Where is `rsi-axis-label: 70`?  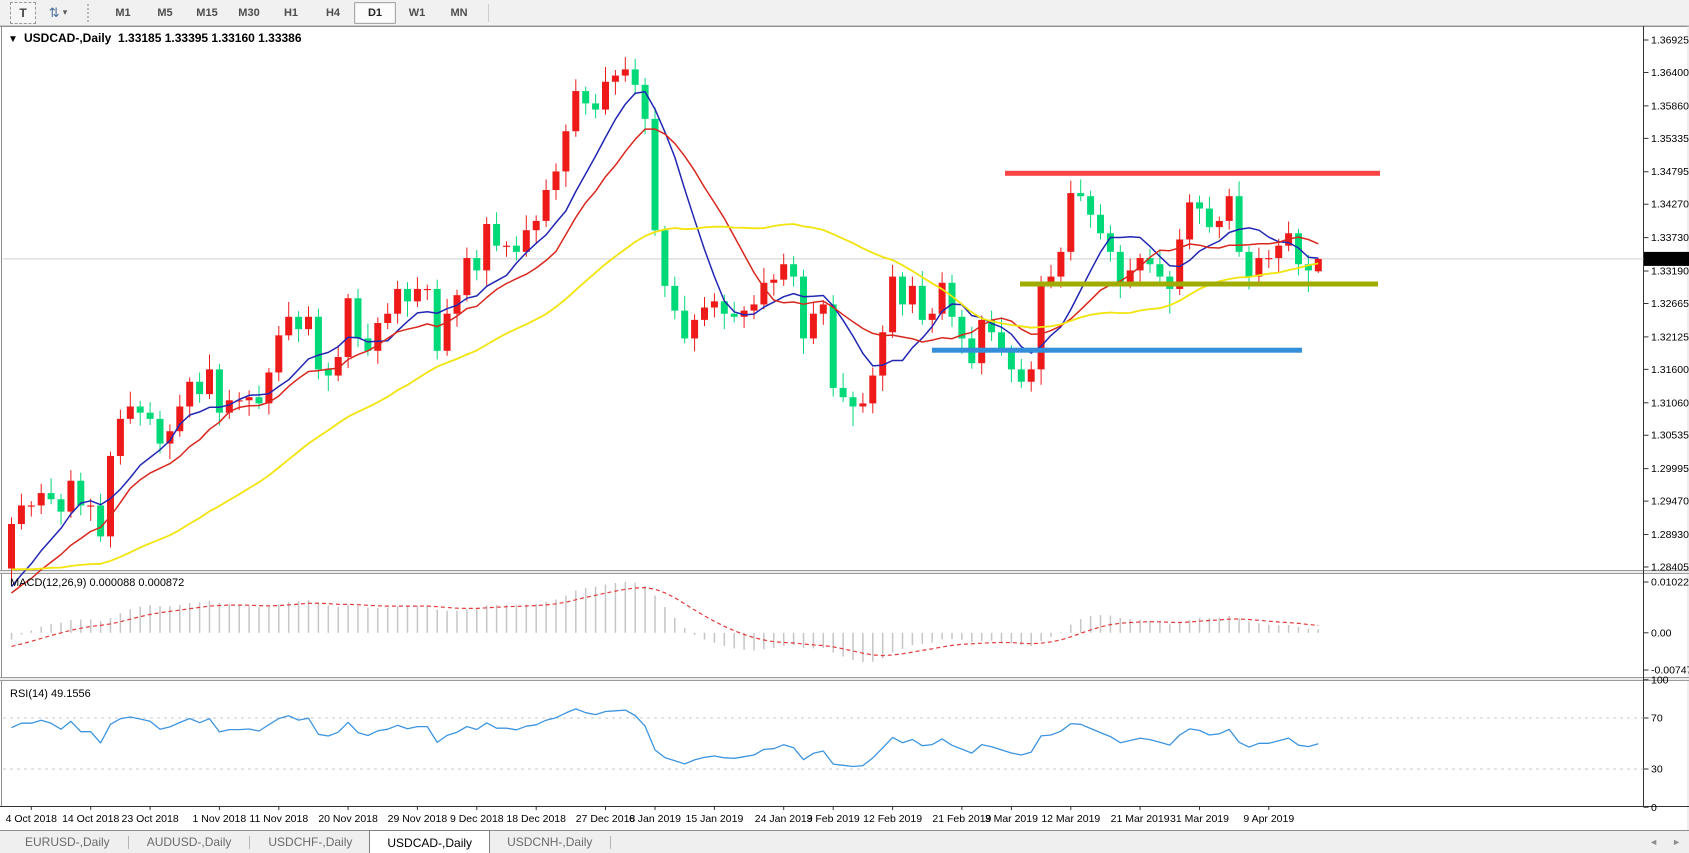
rsi-axis-label: 70 is located at coordinates (1657, 719).